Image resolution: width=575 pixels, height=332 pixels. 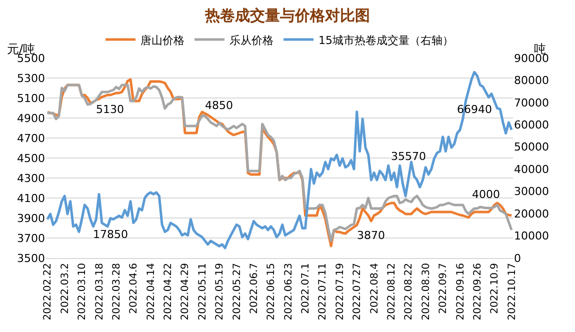 I want to click on x-tick-label: 2022.07.1, so click(x=306, y=288).